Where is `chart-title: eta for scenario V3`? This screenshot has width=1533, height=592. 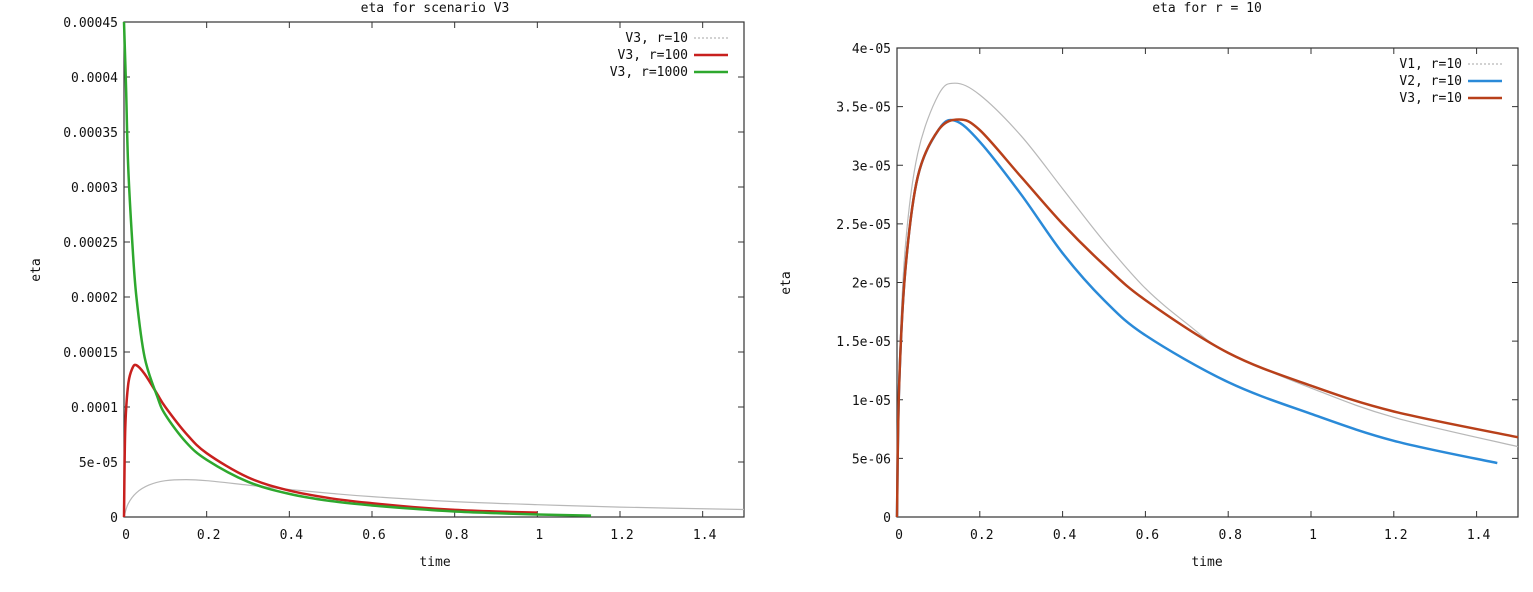
chart-title: eta for scenario V3 is located at coordinates (435, 8).